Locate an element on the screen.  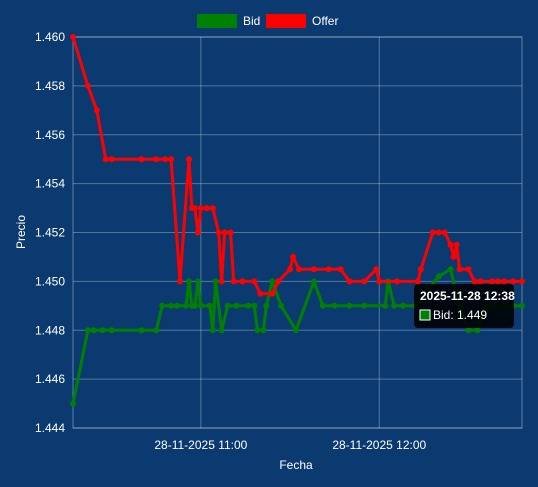
legend-label-bid: Bid is located at coordinates (251, 21).